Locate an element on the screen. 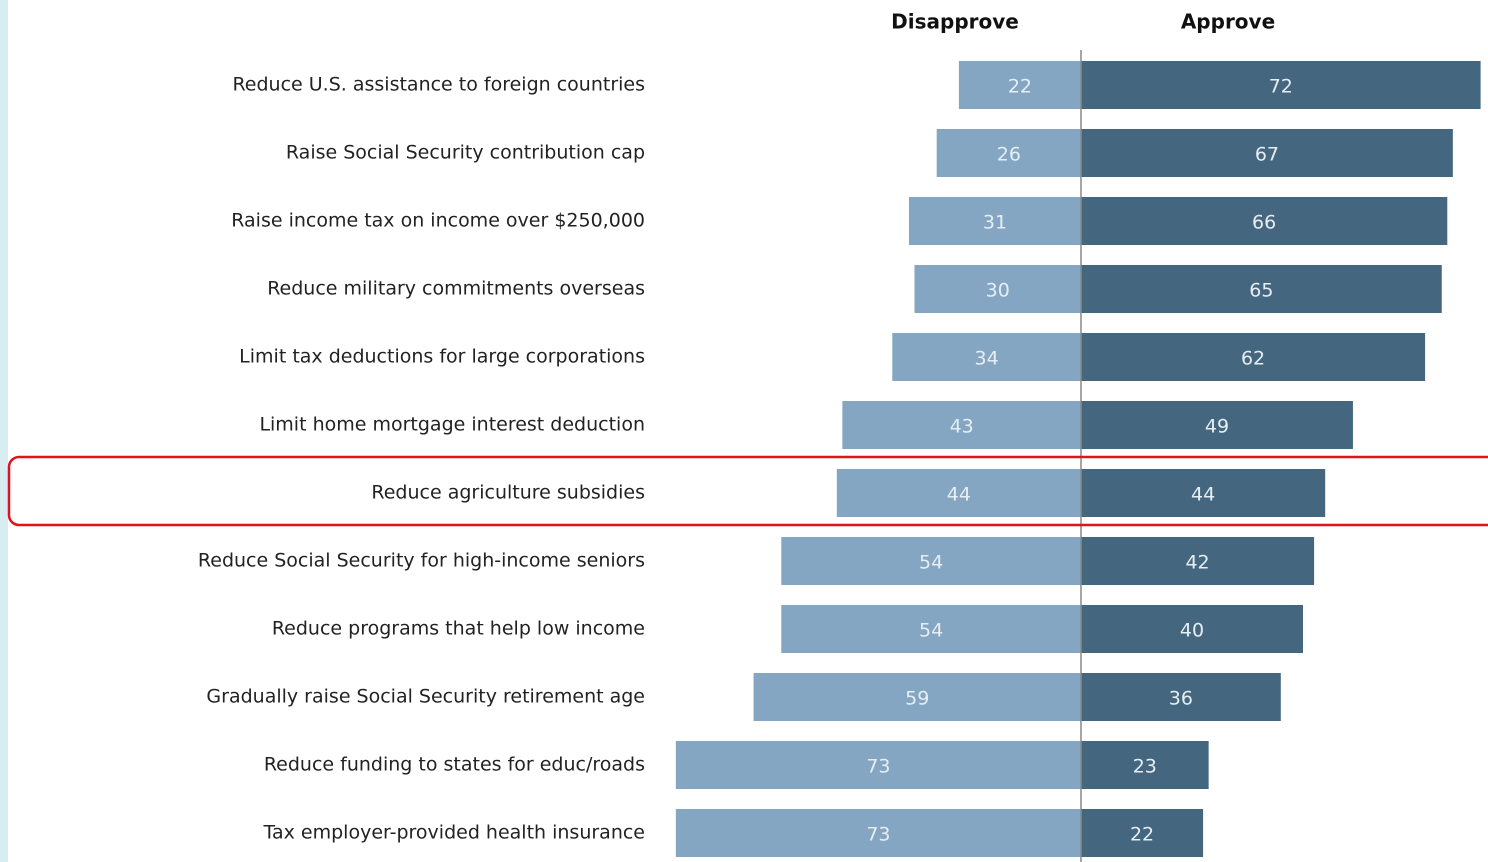 The image size is (1488, 862). value-label: 66 is located at coordinates (1264, 223).